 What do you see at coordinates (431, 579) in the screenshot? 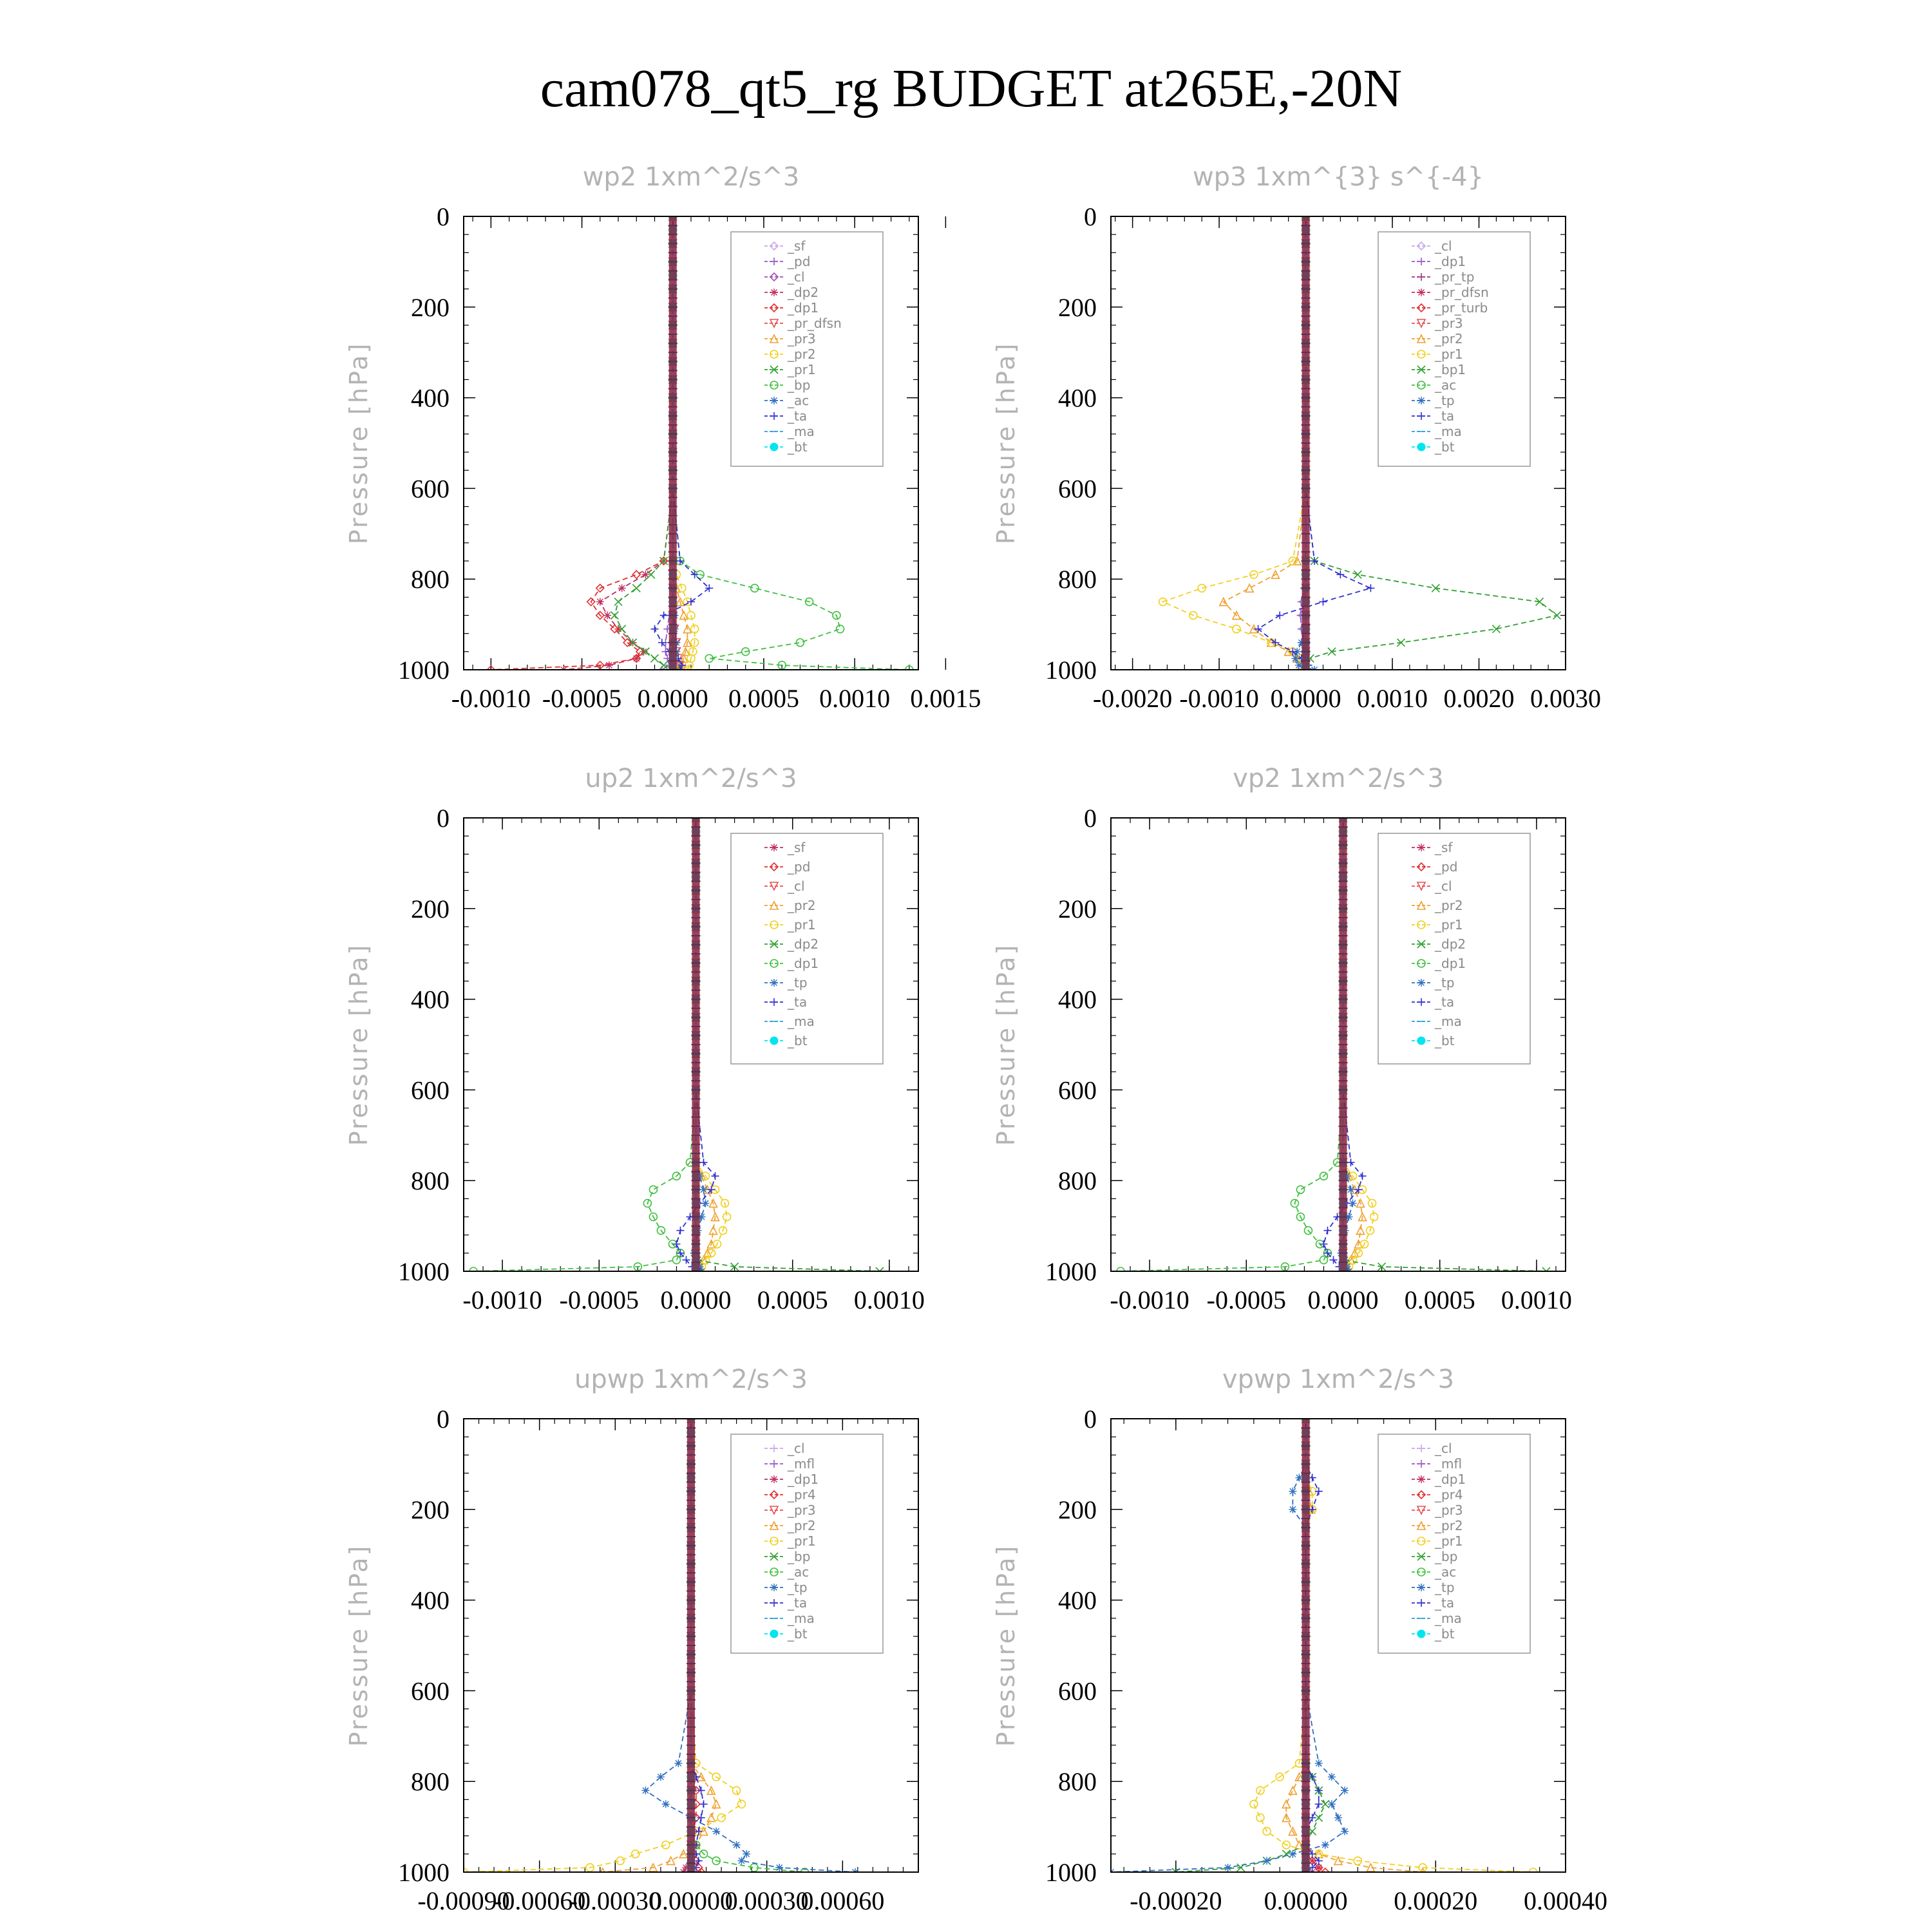
I see `y-tick-label: 800` at bounding box center [431, 579].